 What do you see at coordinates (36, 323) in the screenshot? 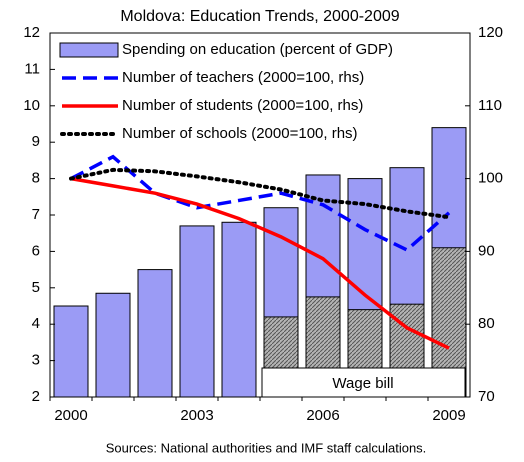
I see `y-tick-label: 4` at bounding box center [36, 323].